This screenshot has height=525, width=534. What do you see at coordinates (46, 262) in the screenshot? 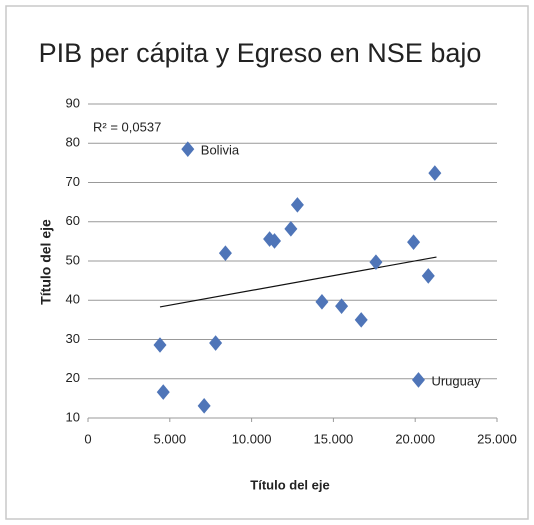
I see `y-axis-title: Título del eje` at bounding box center [46, 262].